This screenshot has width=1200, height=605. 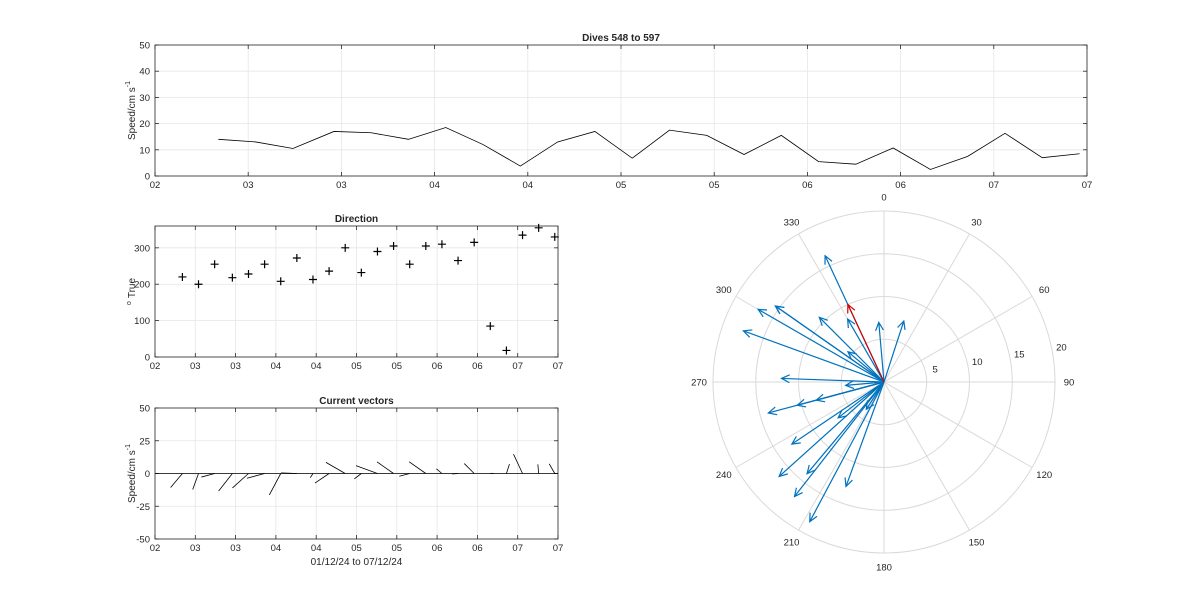 I want to click on vectors-marks, so click(x=356, y=474).